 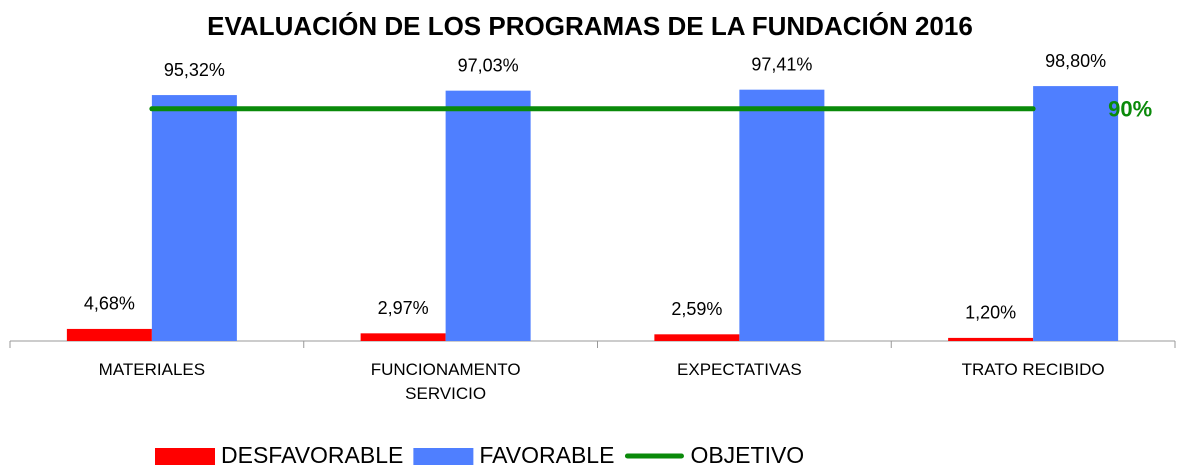 I want to click on x-tick-label: TRATO RECIBIDO, so click(x=1033, y=369).